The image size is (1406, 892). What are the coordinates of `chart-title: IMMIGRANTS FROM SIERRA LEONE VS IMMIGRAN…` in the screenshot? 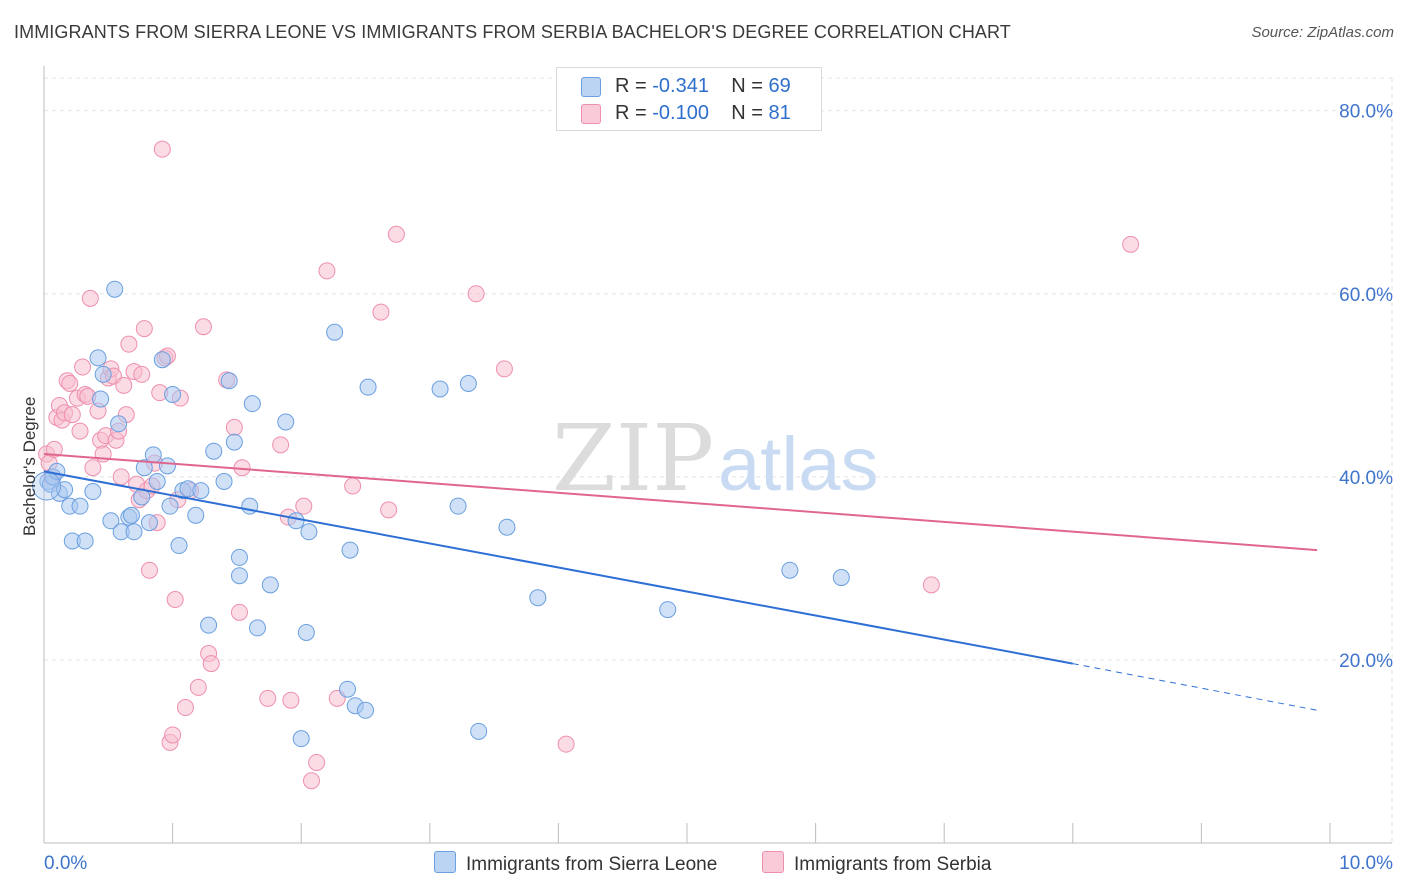 It's located at (512, 32).